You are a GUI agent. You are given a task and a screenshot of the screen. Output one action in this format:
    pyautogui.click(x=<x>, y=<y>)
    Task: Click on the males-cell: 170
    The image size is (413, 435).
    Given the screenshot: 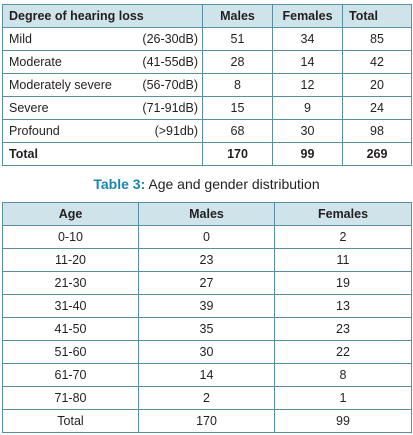 What is the action you would take?
    pyautogui.click(x=206, y=421)
    